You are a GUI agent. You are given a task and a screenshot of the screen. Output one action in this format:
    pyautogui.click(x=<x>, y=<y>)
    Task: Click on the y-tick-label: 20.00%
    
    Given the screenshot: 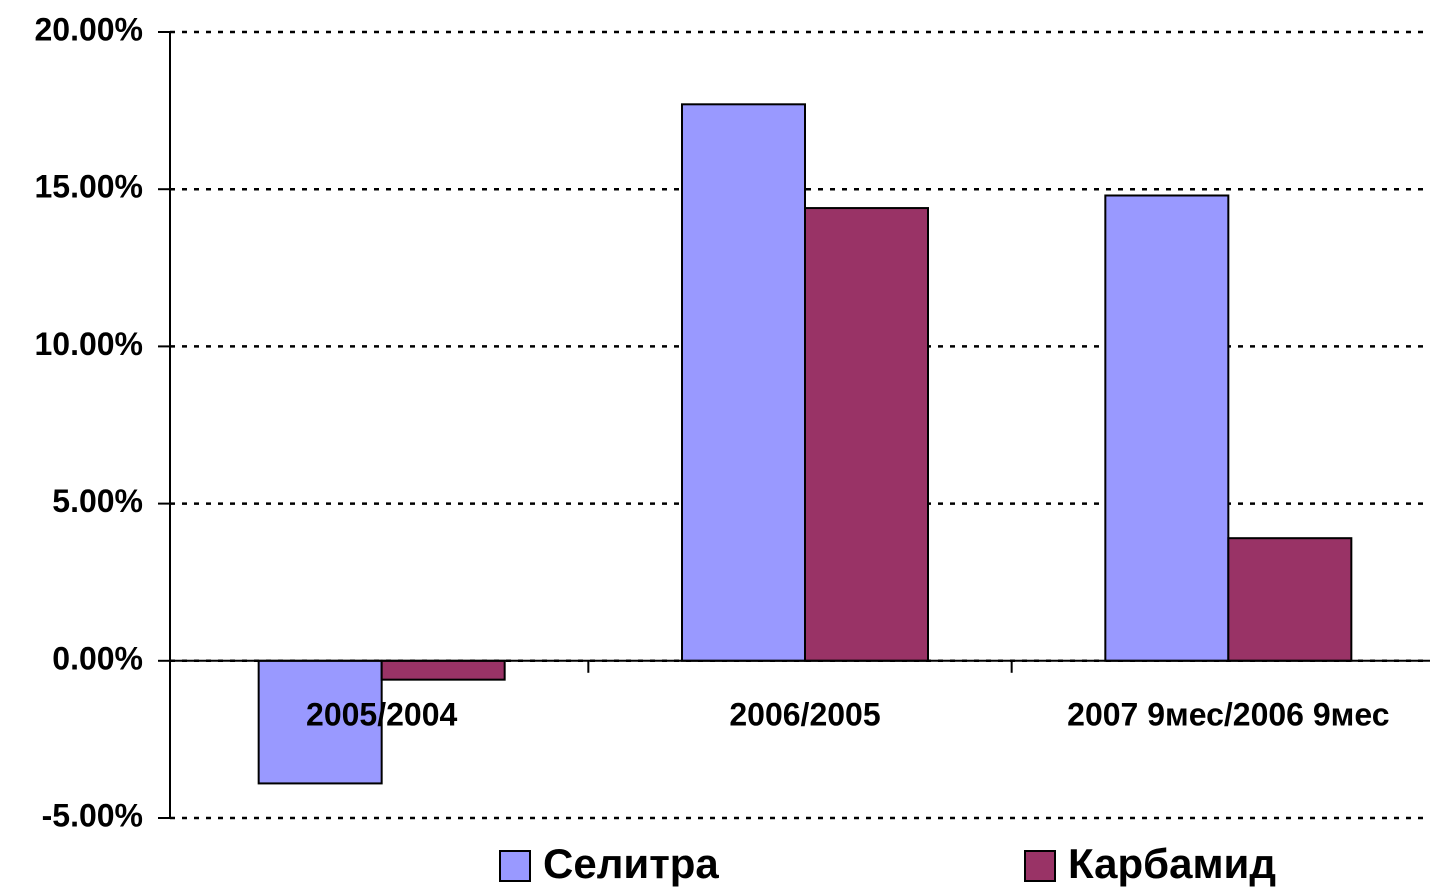 What is the action you would take?
    pyautogui.click(x=88, y=29)
    